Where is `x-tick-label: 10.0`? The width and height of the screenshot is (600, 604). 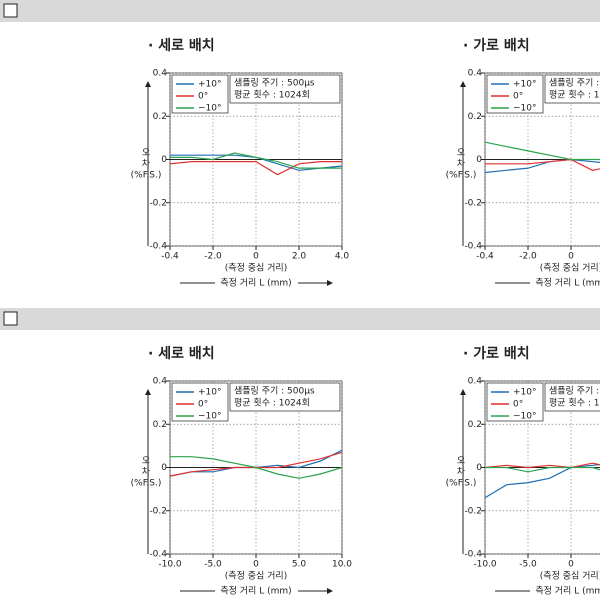
x-tick-label: 10.0 is located at coordinates (342, 565).